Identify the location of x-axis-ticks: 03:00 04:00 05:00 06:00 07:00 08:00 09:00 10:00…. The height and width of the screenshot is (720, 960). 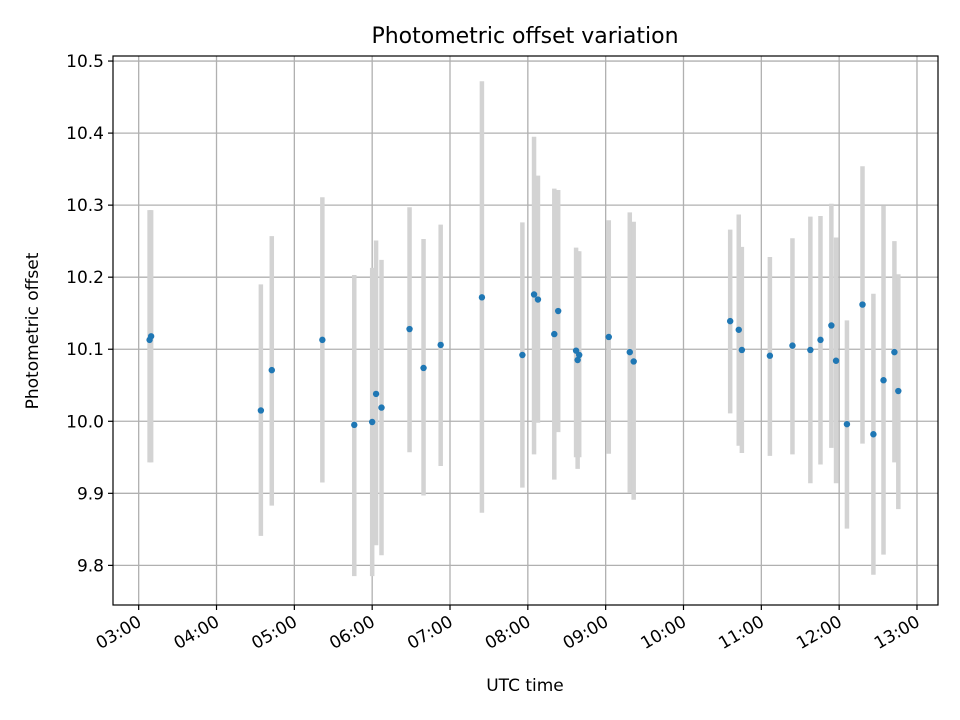
(508, 629).